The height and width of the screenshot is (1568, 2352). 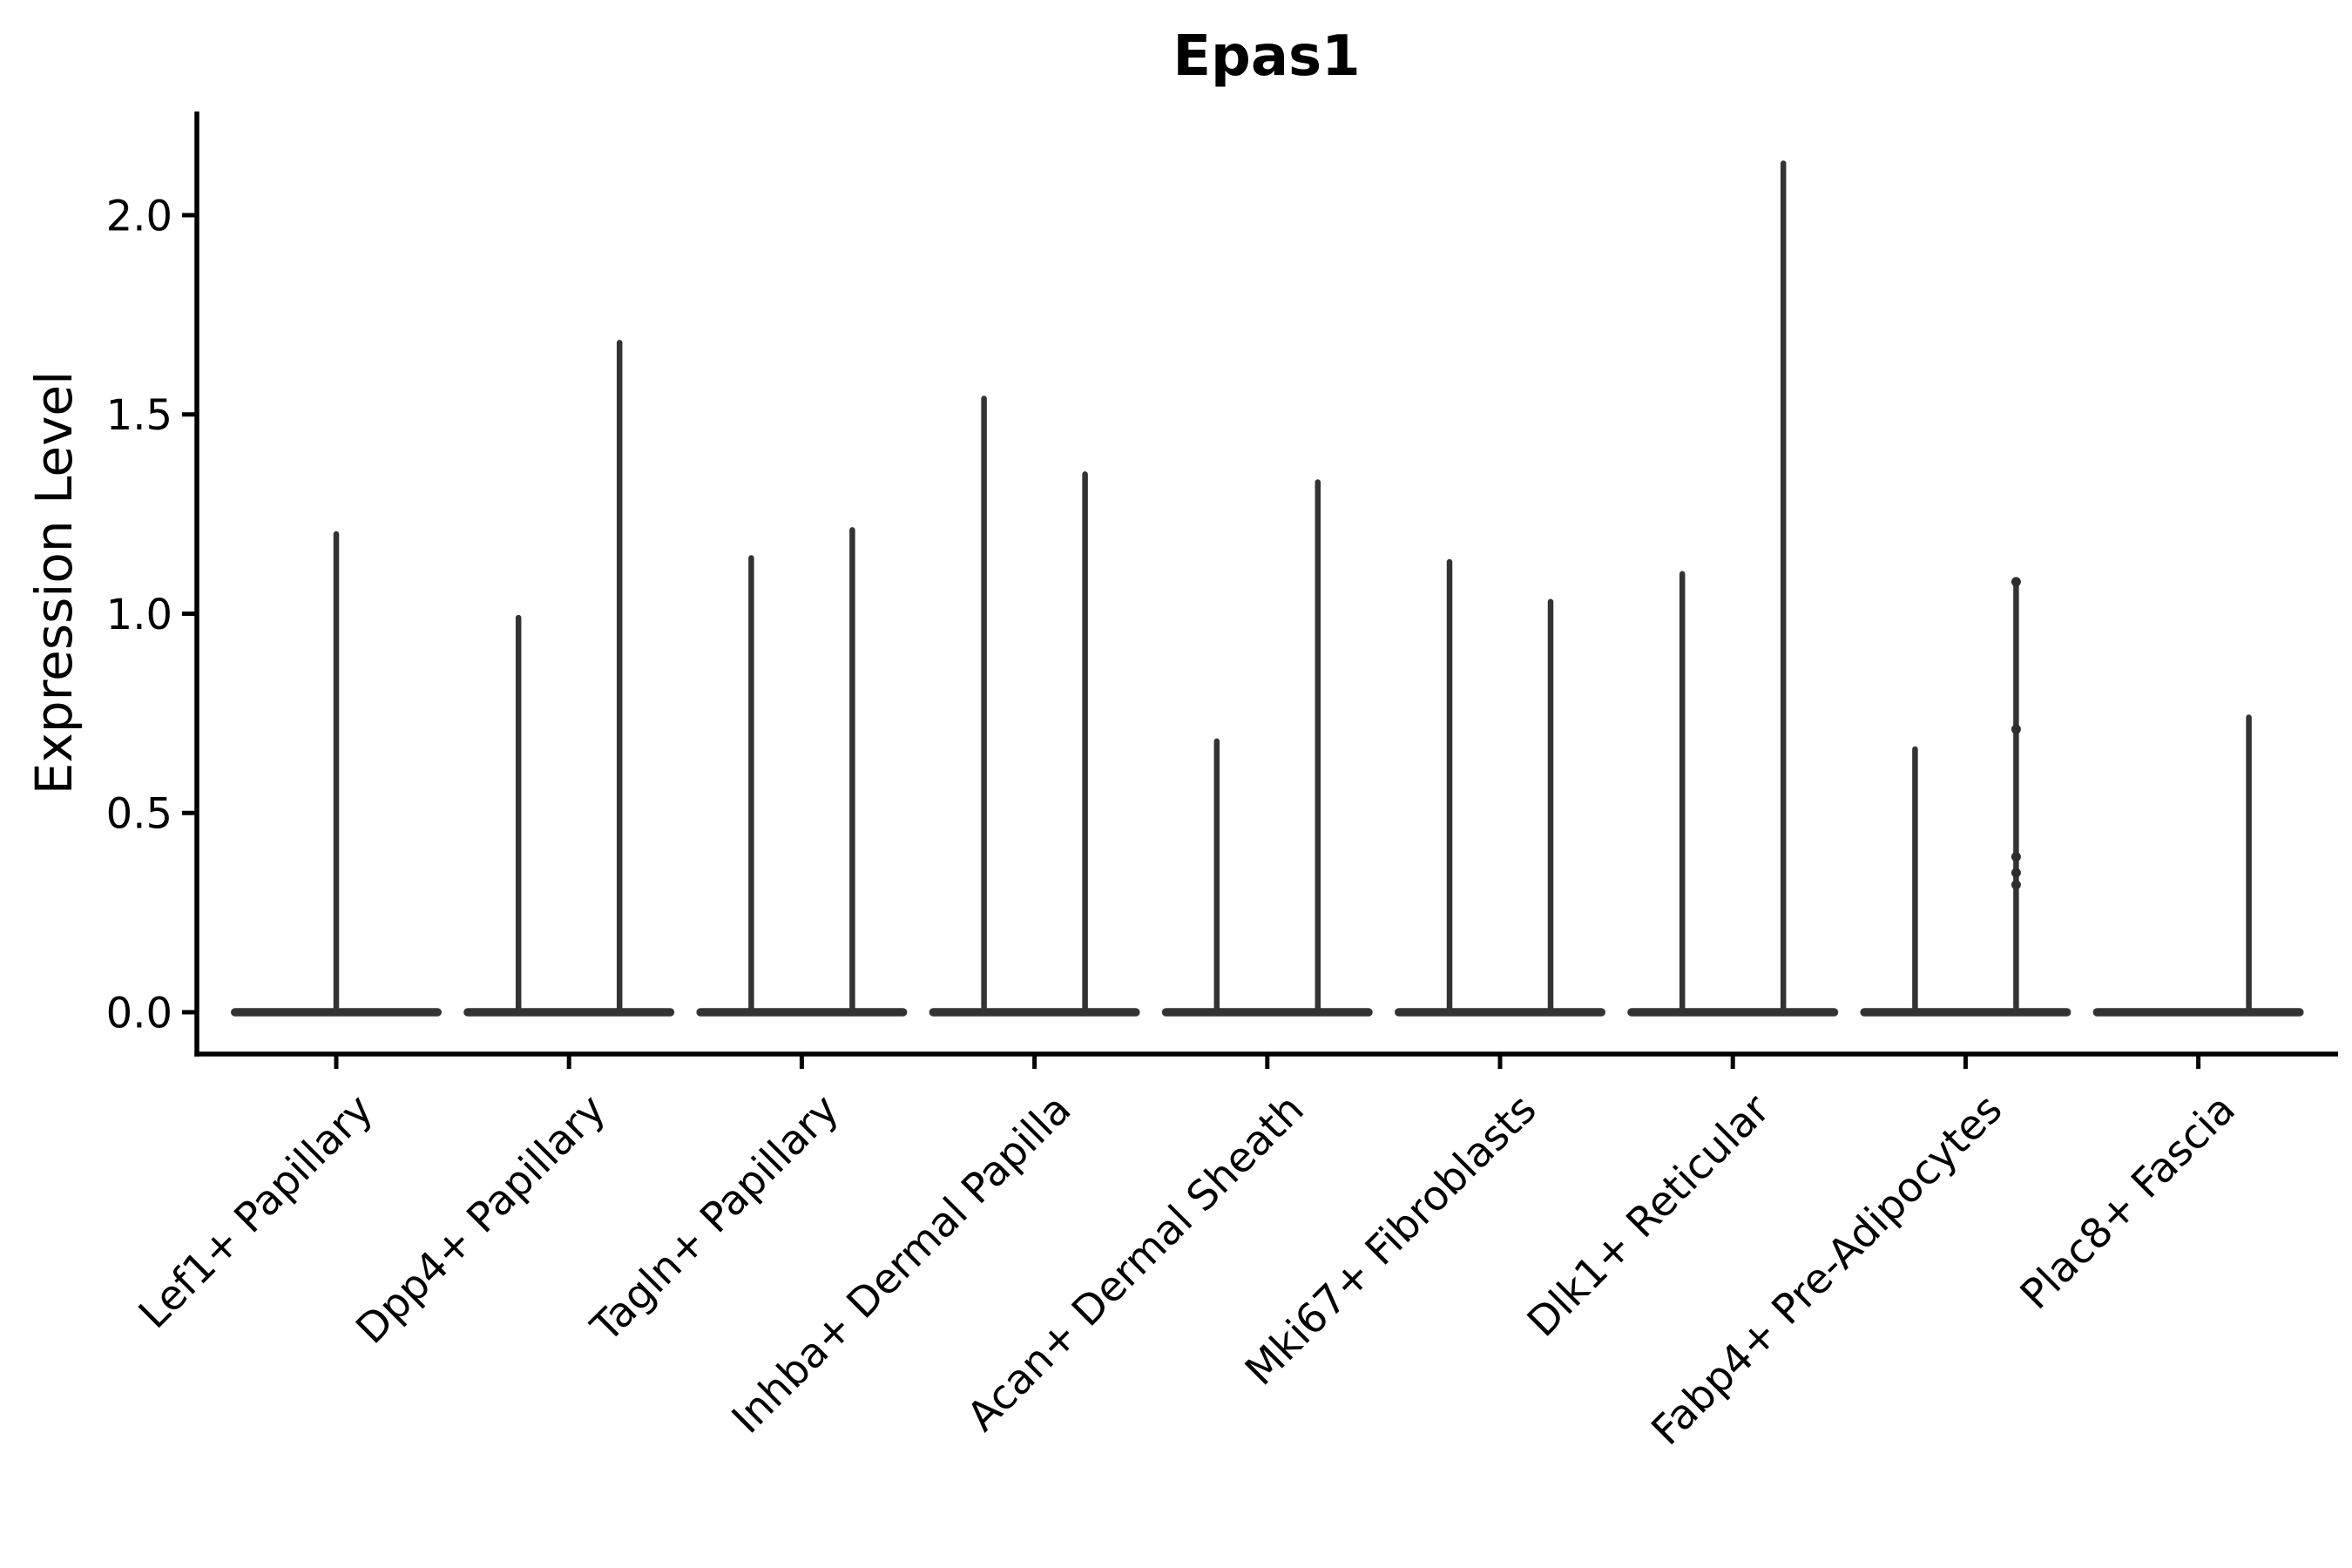 I want to click on y-tick-label: 0.0, so click(x=139, y=1013).